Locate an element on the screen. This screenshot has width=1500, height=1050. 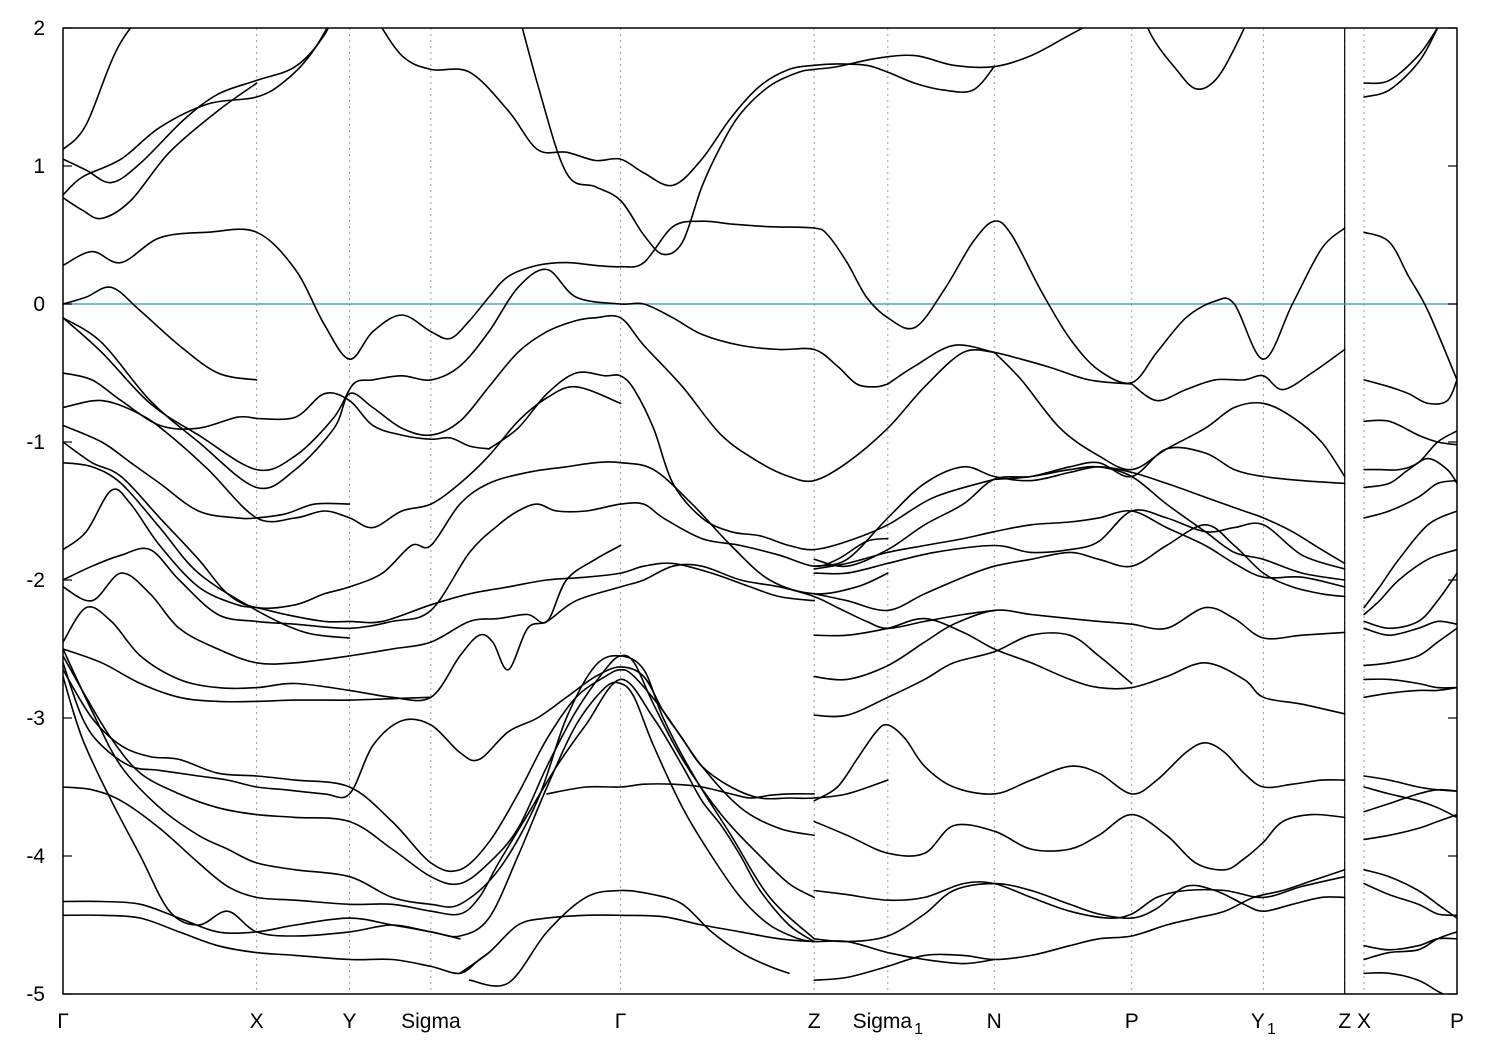
y-tick-label: -2 is located at coordinates (35, 580).